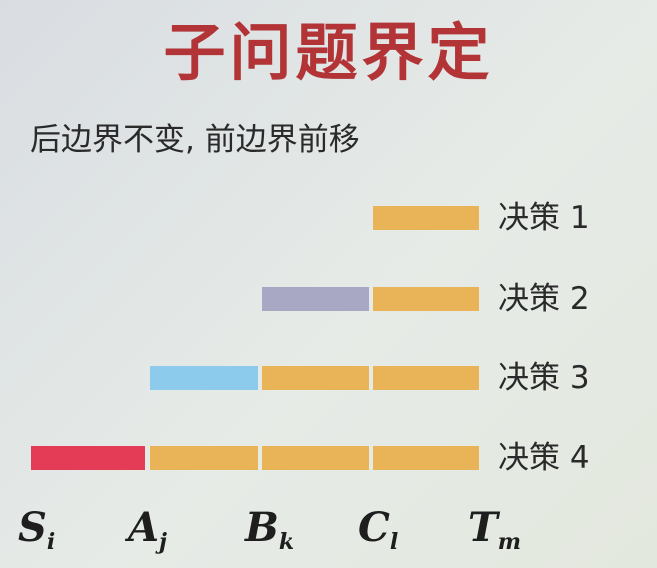 This screenshot has width=657, height=568. What do you see at coordinates (32, 527) in the screenshot?
I see `point-letter-s: S` at bounding box center [32, 527].